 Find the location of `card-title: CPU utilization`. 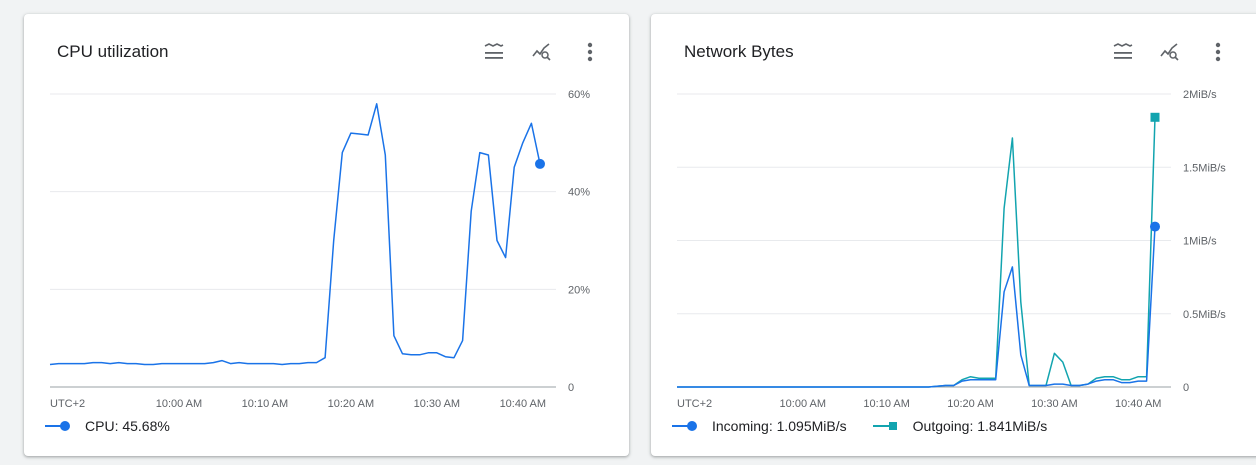

card-title: CPU utilization is located at coordinates (113, 51).